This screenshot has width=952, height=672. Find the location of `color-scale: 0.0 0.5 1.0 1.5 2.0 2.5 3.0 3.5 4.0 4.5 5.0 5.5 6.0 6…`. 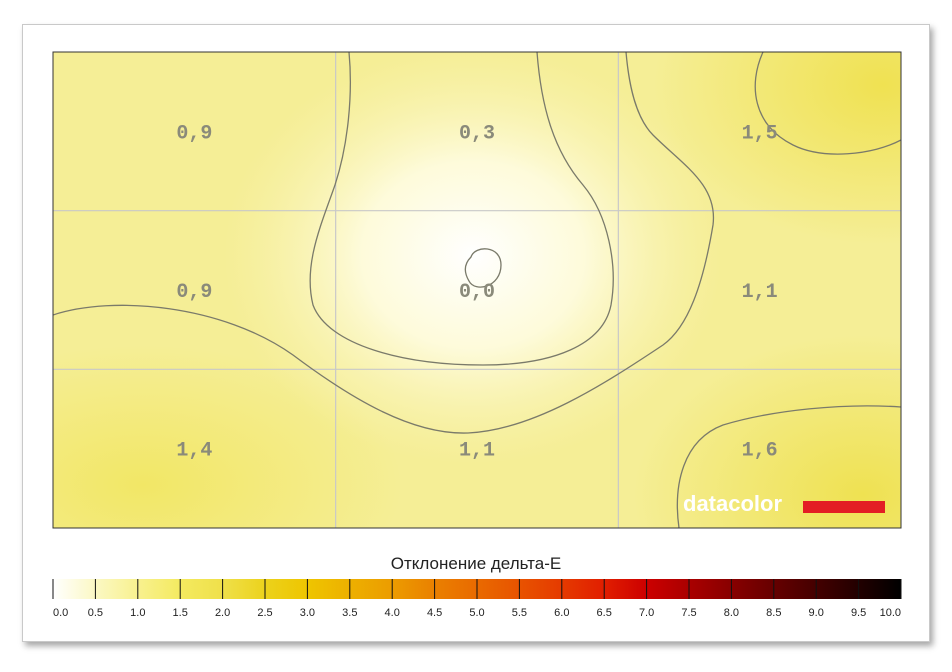

color-scale: 0.0 0.5 1.0 1.5 2.0 2.5 3.0 3.5 4.0 4.5 5.0 5.5 6.0 6… is located at coordinates (477, 599).